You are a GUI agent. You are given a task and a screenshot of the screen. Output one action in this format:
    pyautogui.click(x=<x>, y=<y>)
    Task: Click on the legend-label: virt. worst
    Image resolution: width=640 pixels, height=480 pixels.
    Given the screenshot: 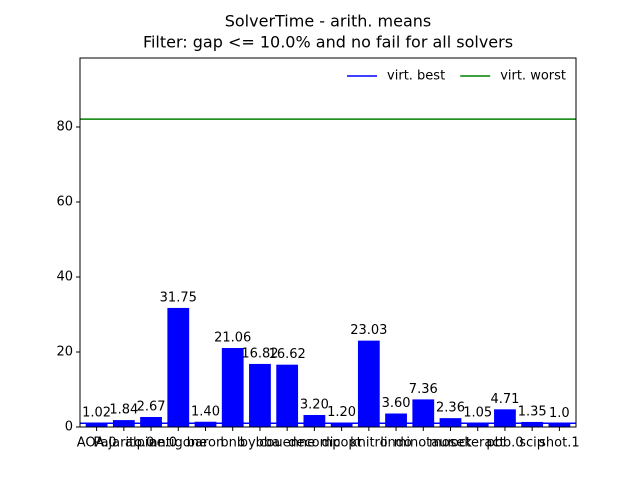 What is the action you would take?
    pyautogui.click(x=533, y=76)
    